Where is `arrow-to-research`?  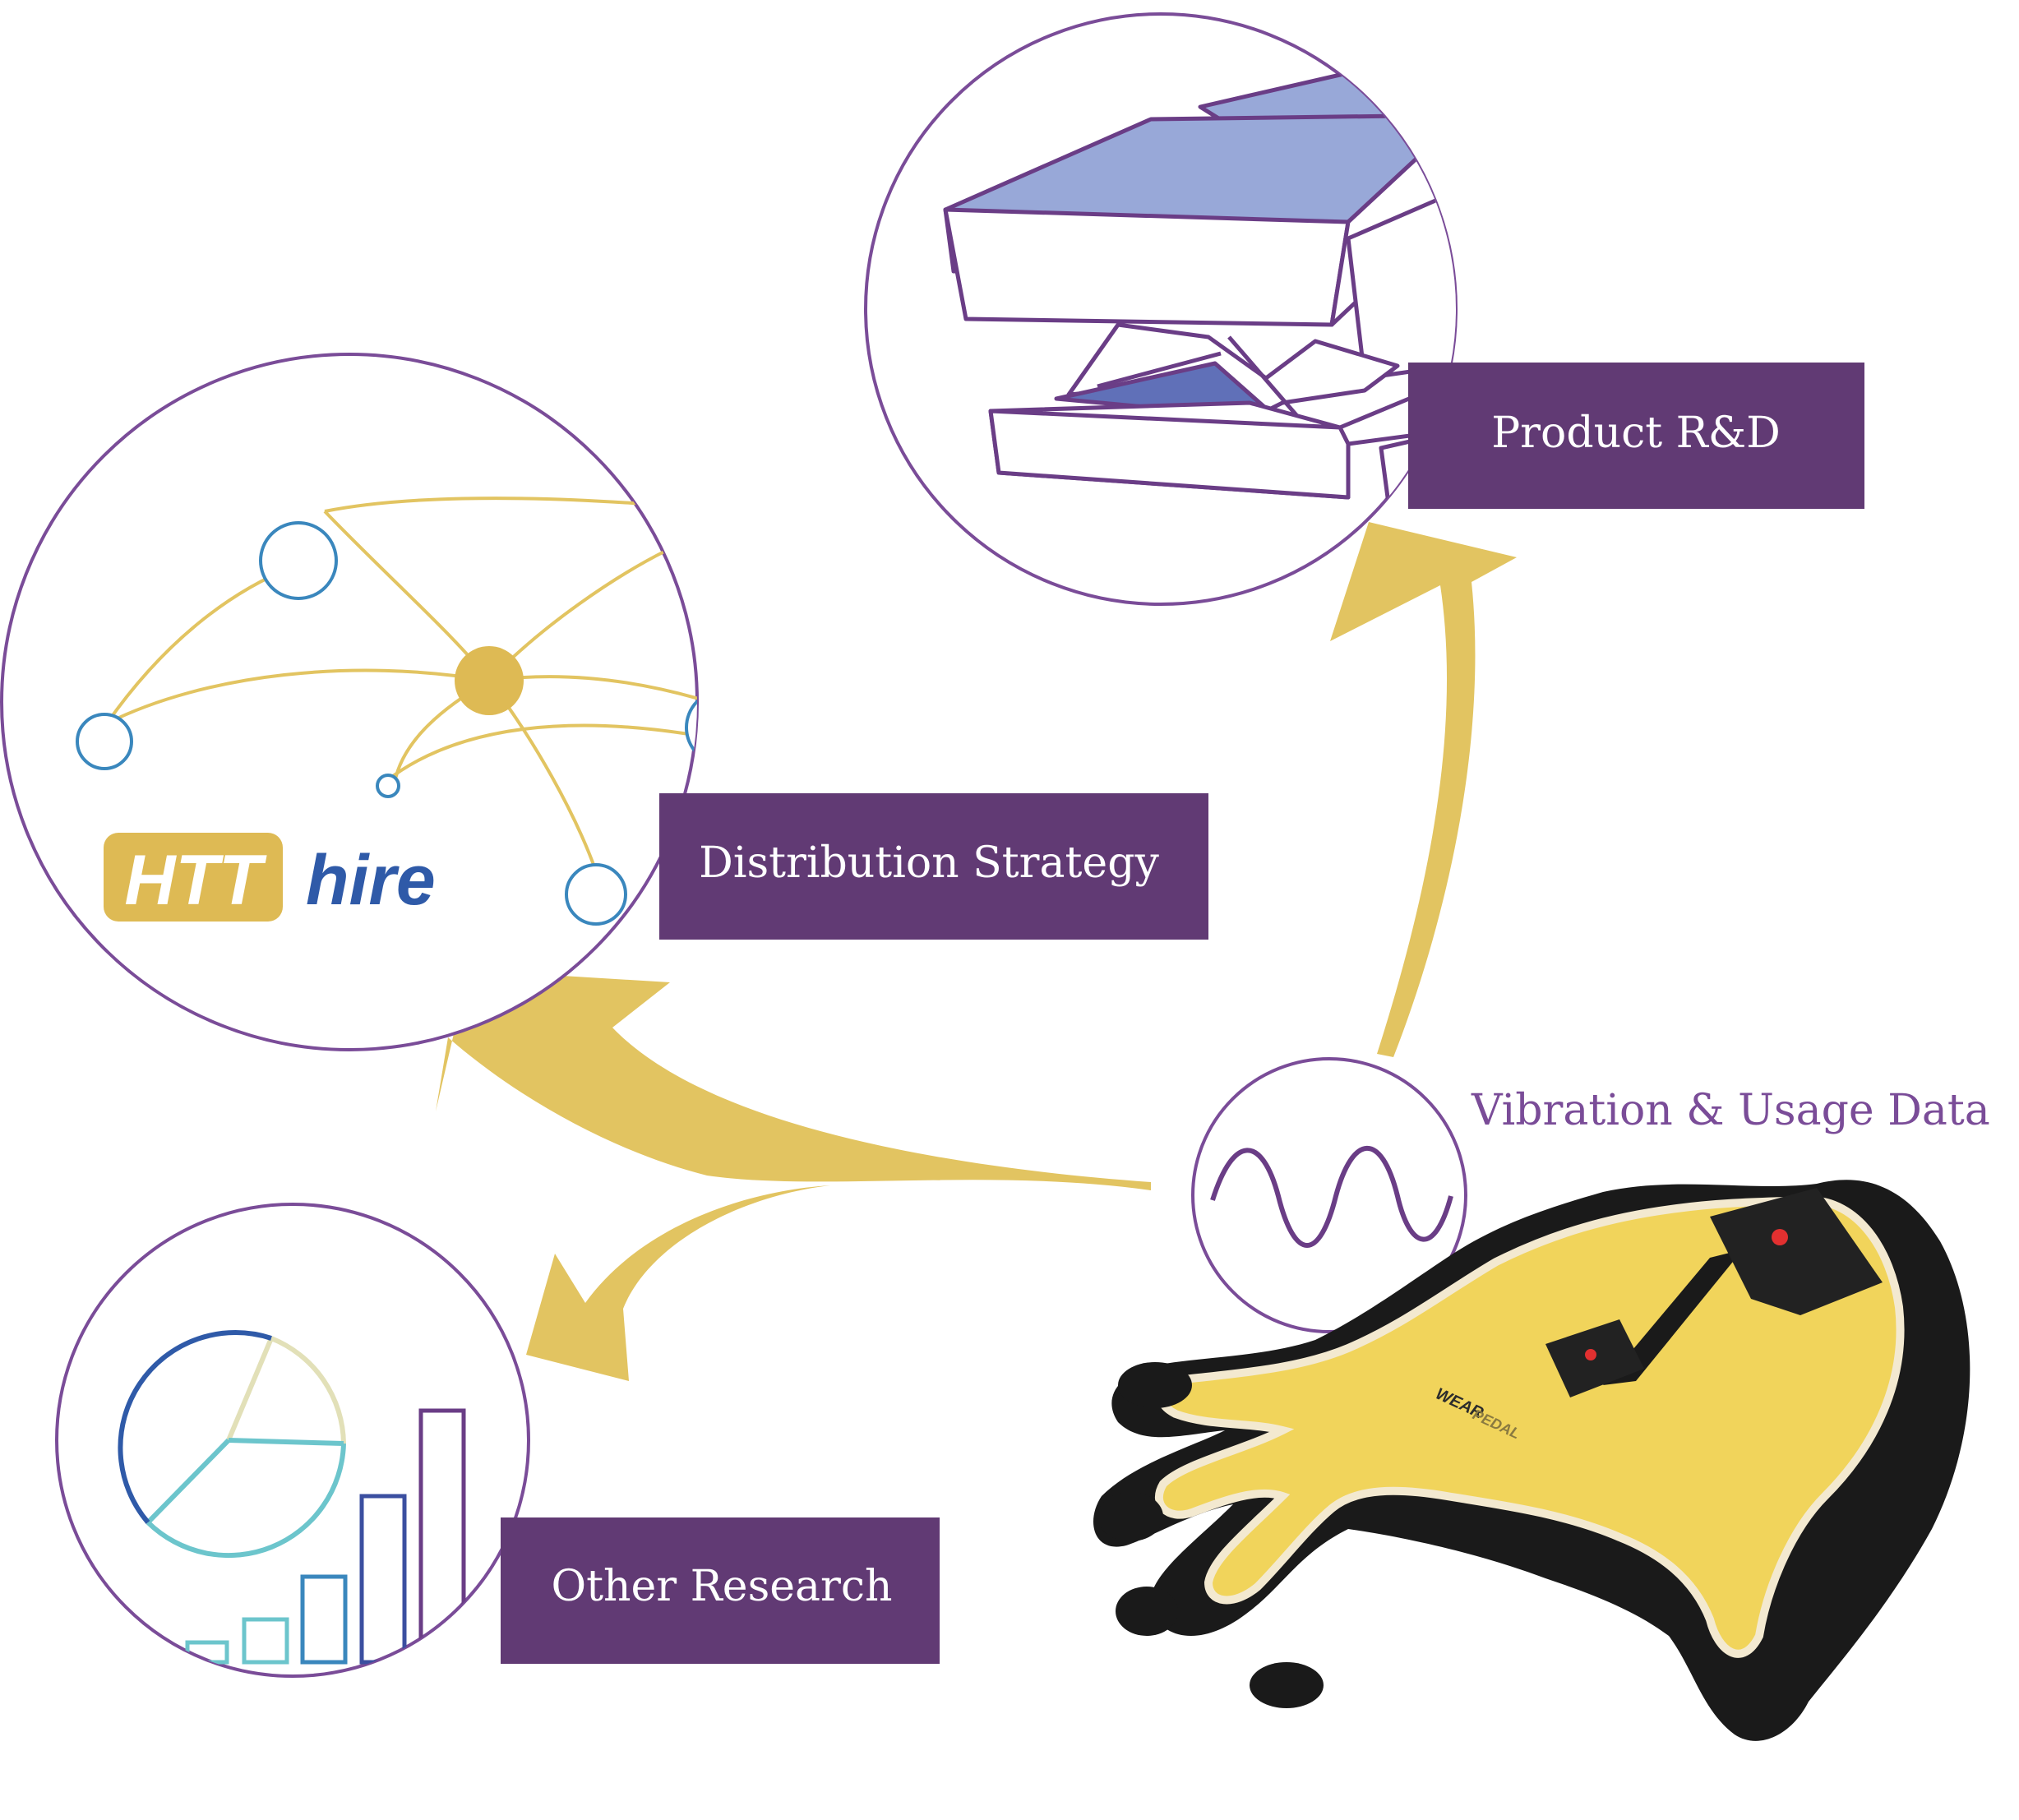 arrow-to-research is located at coordinates (678, 1283).